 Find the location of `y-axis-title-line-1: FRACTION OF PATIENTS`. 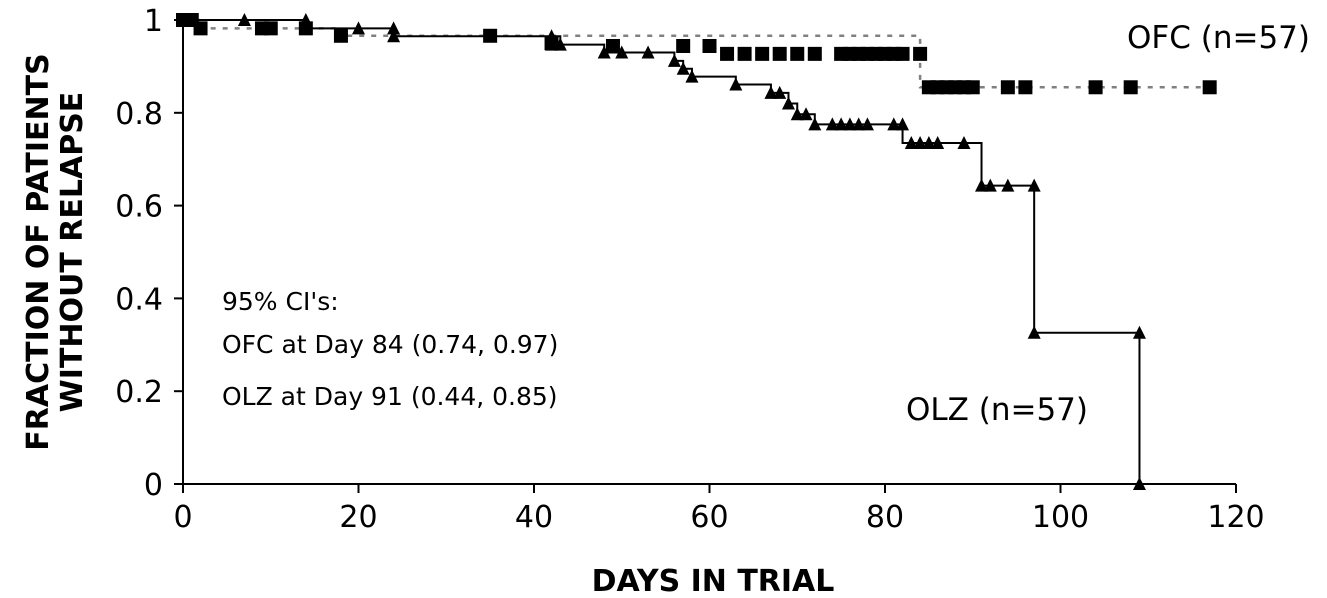

y-axis-title-line-1: FRACTION OF PATIENTS is located at coordinates (38, 251).